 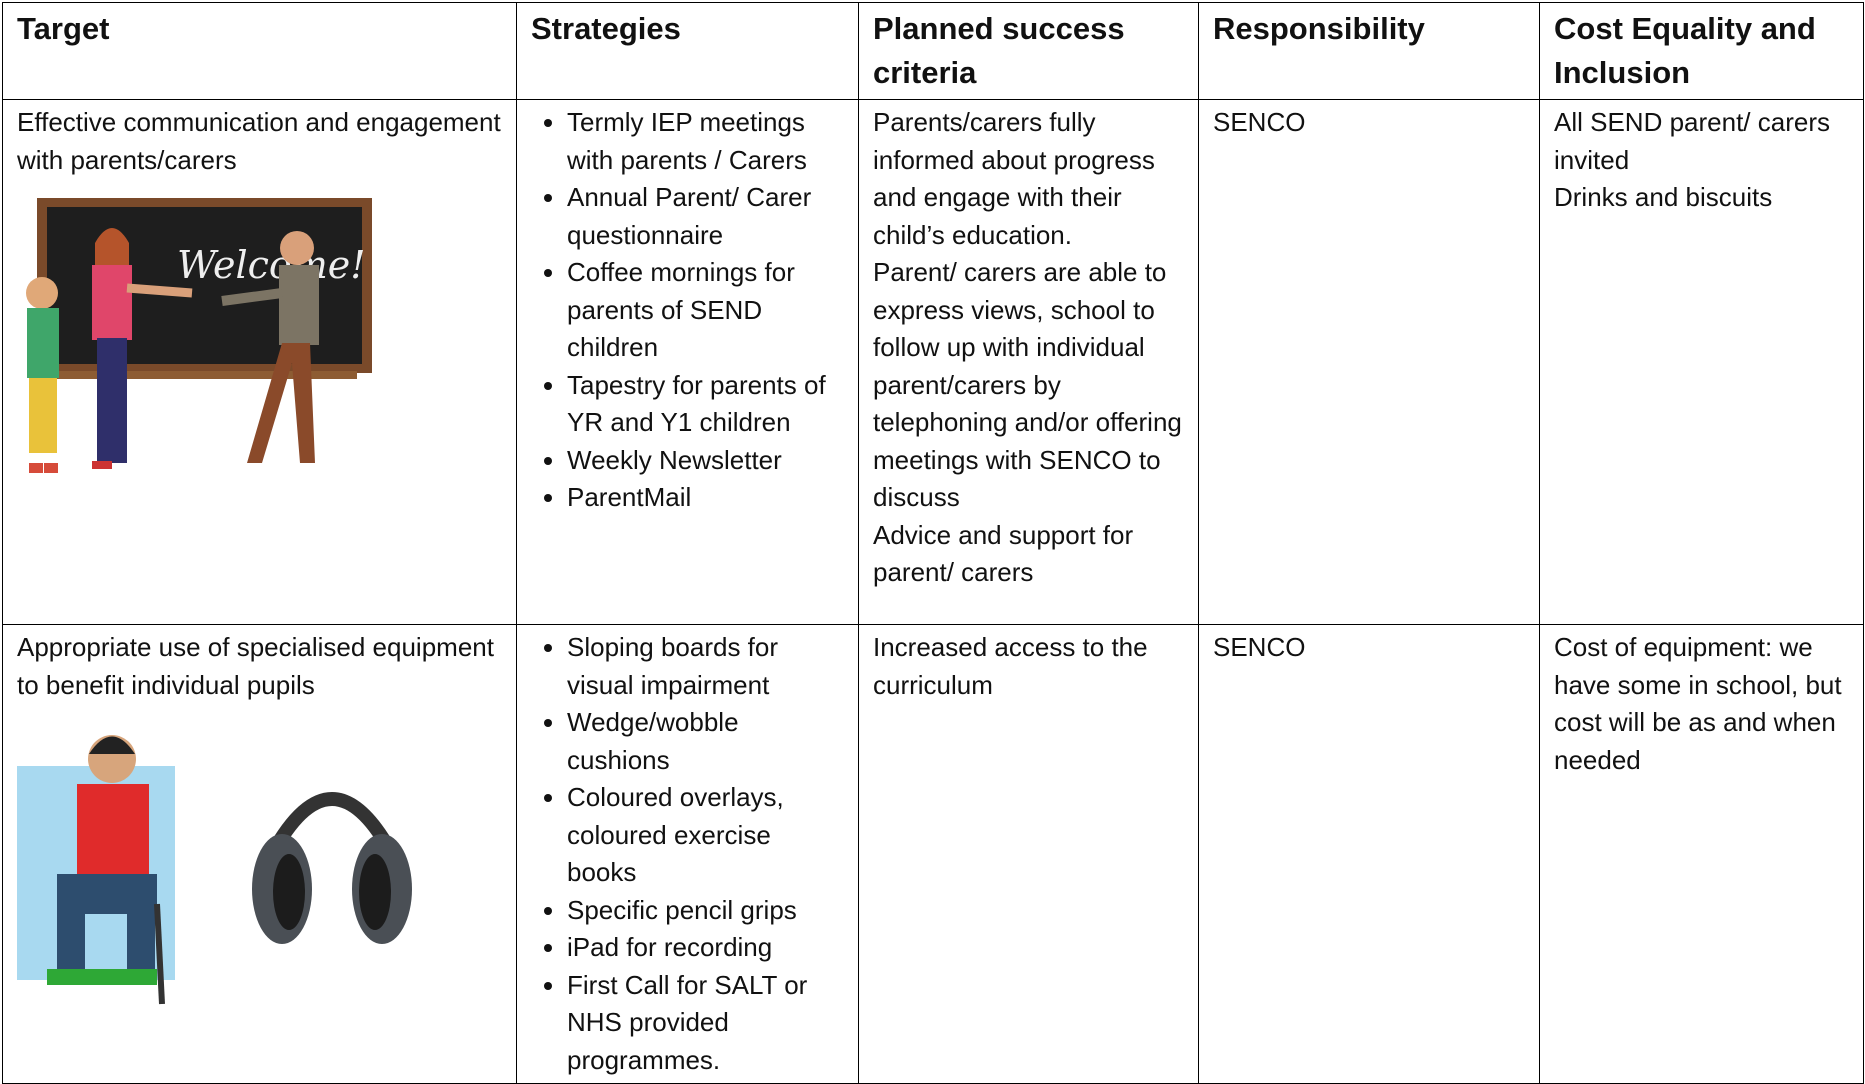 I want to click on cost-text: Drinks and biscuits, so click(x=1663, y=197).